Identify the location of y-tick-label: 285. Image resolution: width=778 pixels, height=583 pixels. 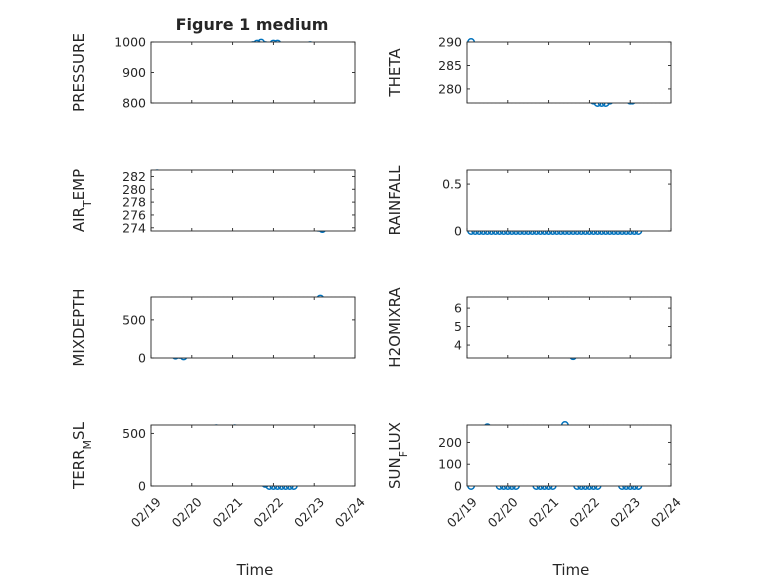
(450, 65).